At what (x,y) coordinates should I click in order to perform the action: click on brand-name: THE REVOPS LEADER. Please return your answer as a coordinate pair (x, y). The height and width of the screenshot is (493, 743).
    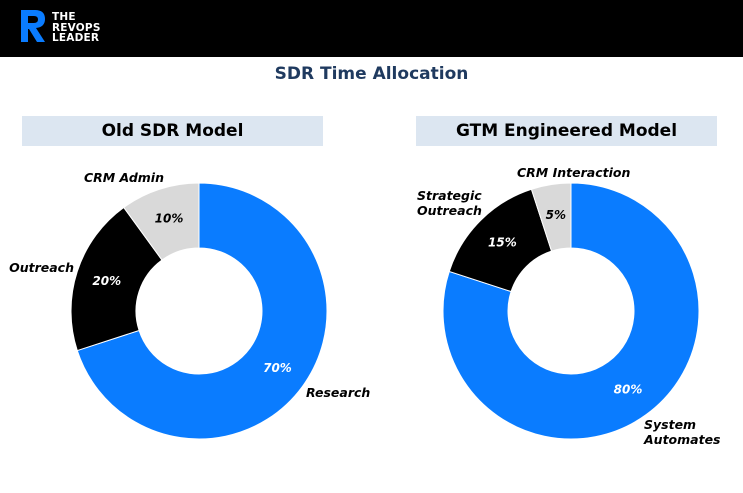
    Looking at the image, I should click on (76, 28).